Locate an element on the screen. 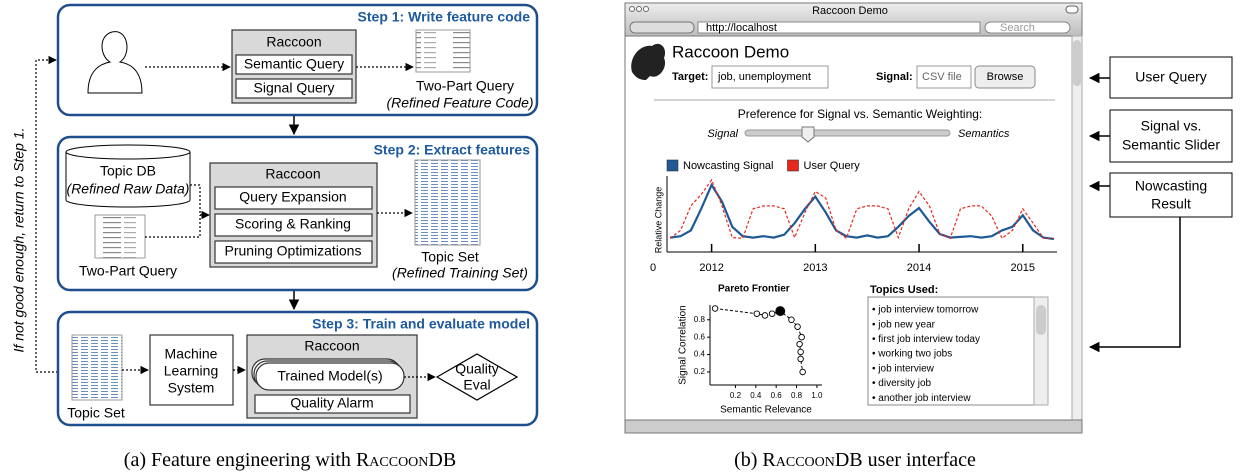 The image size is (1246, 473). search-placeholder: Search is located at coordinates (1017, 28).